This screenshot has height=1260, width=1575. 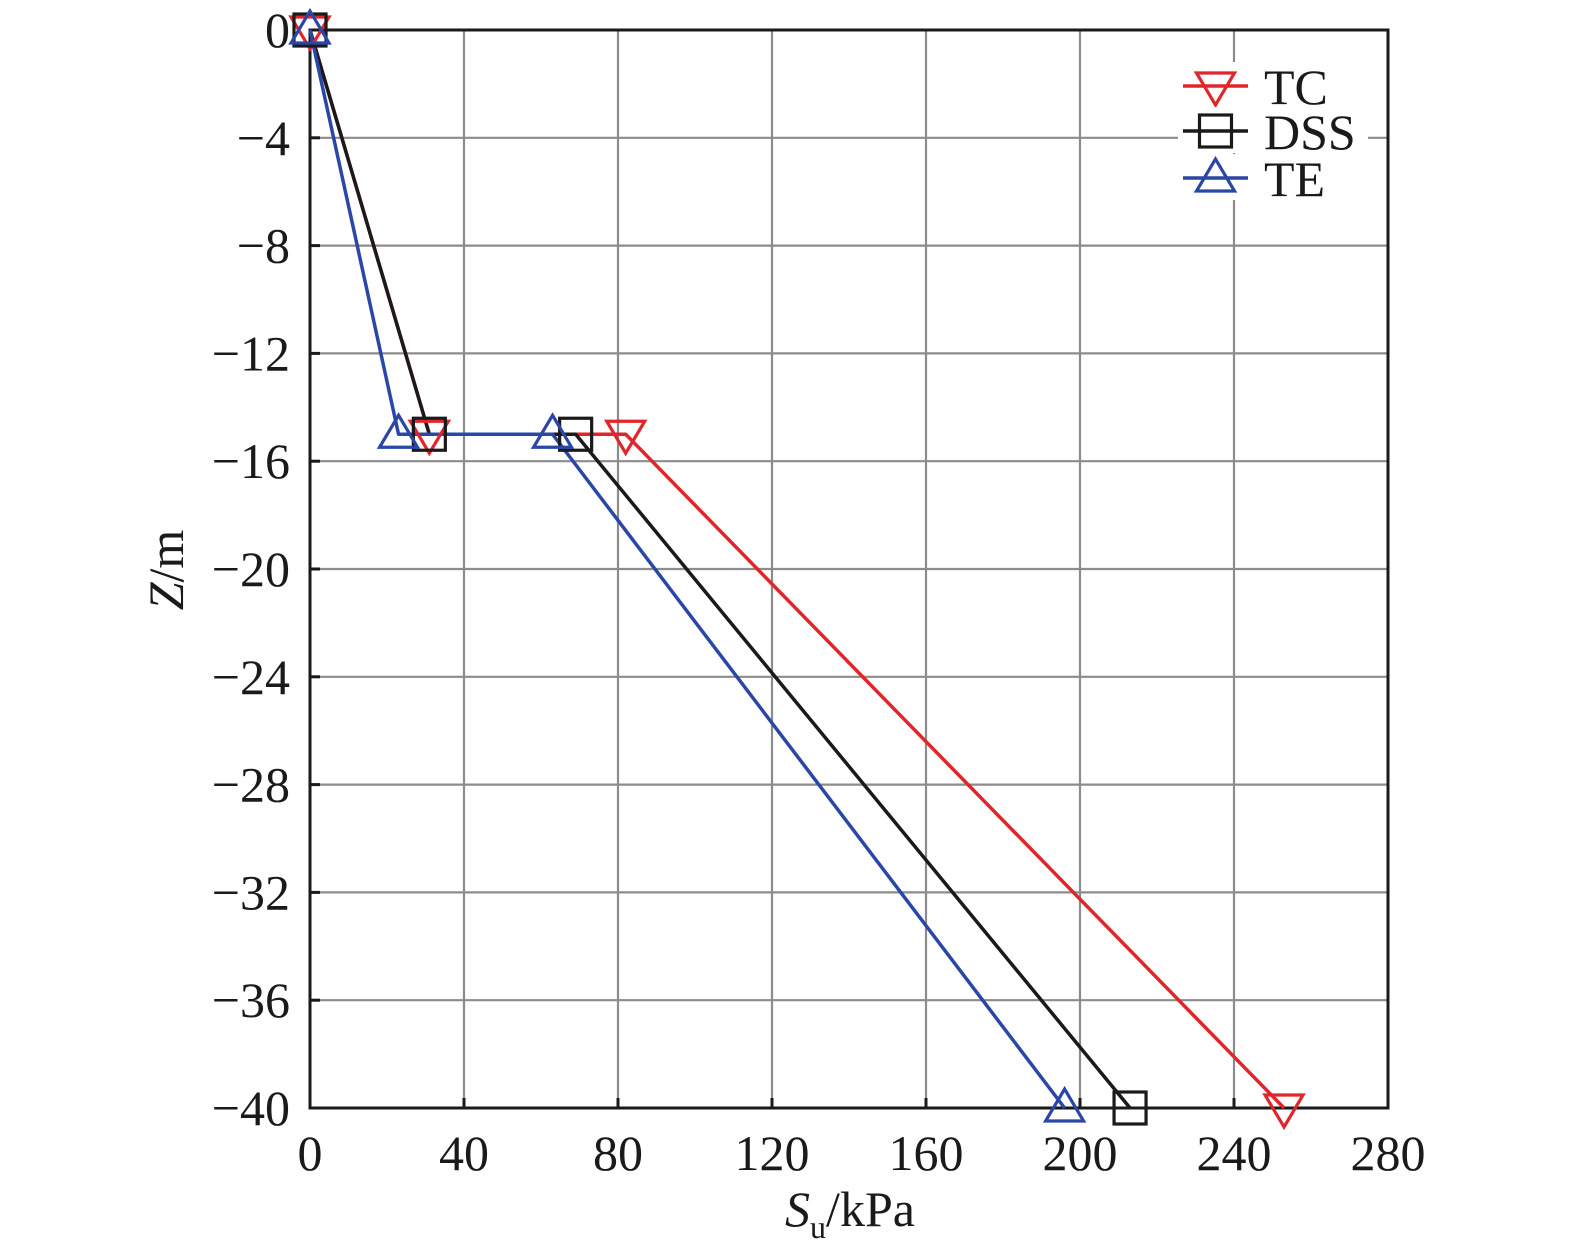 I want to click on y-tick-label: −36, so click(x=251, y=1000).